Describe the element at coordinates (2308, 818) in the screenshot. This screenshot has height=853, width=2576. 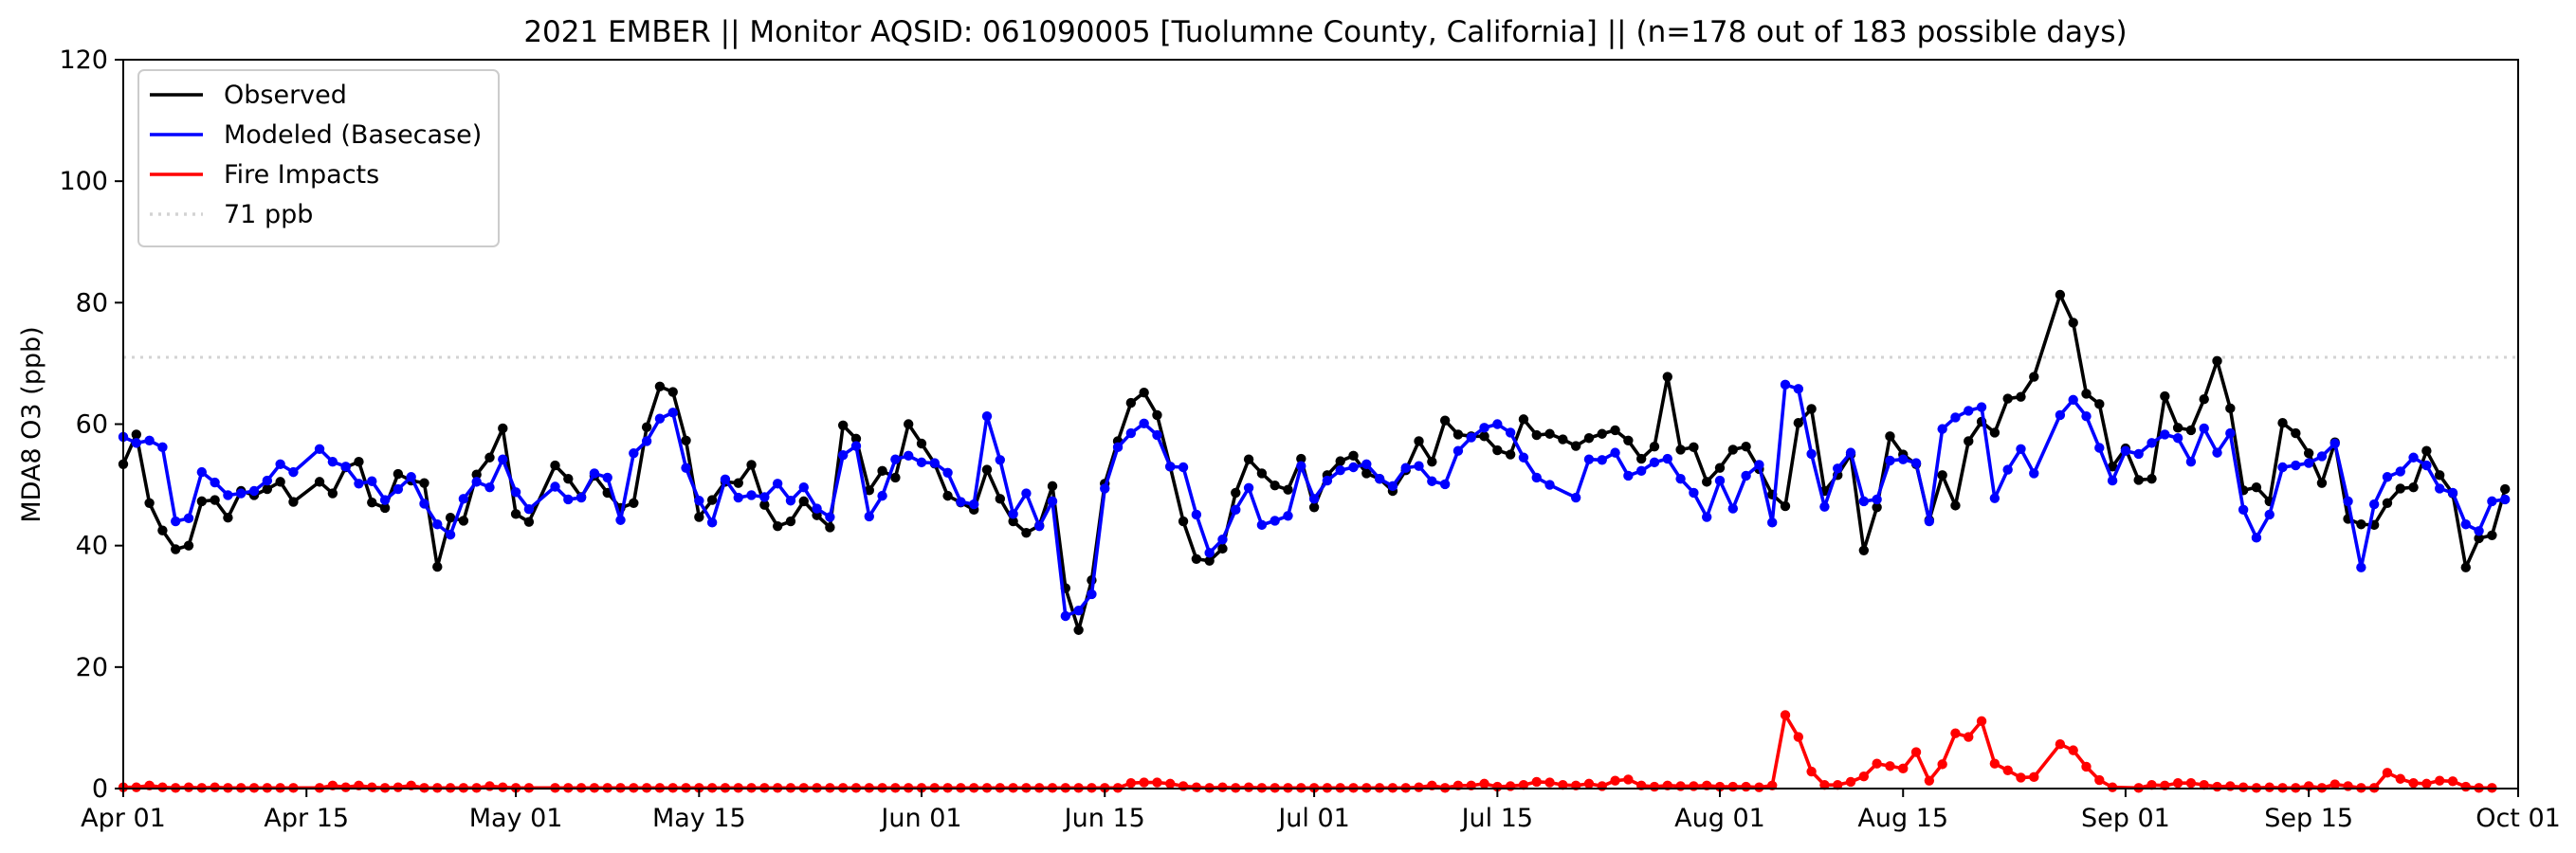
I see `x-tick-label: Sep 15` at that location.